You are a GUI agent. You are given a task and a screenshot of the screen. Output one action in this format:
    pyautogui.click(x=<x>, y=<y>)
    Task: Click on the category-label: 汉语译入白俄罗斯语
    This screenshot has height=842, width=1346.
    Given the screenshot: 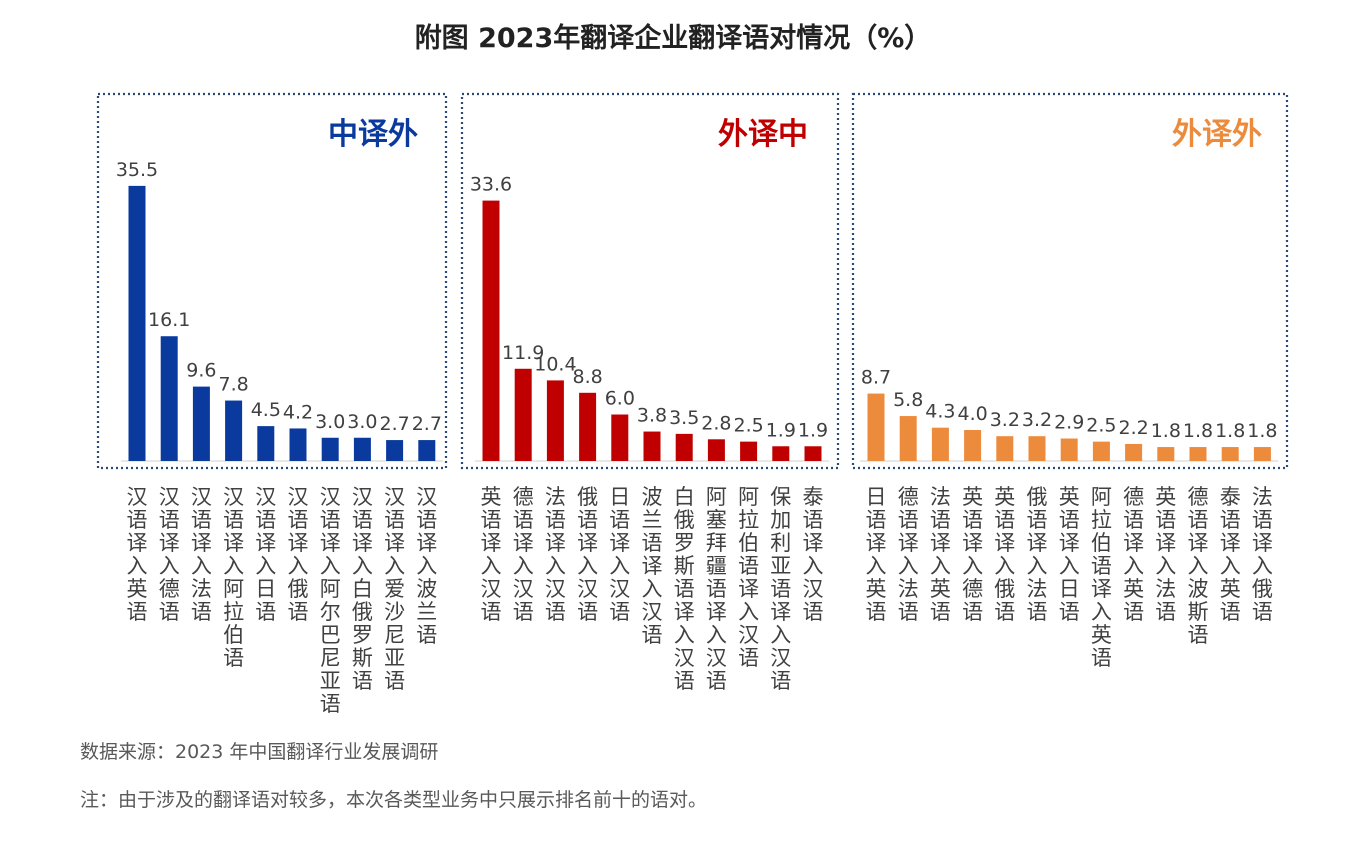 What is the action you would take?
    pyautogui.click(x=362, y=589)
    